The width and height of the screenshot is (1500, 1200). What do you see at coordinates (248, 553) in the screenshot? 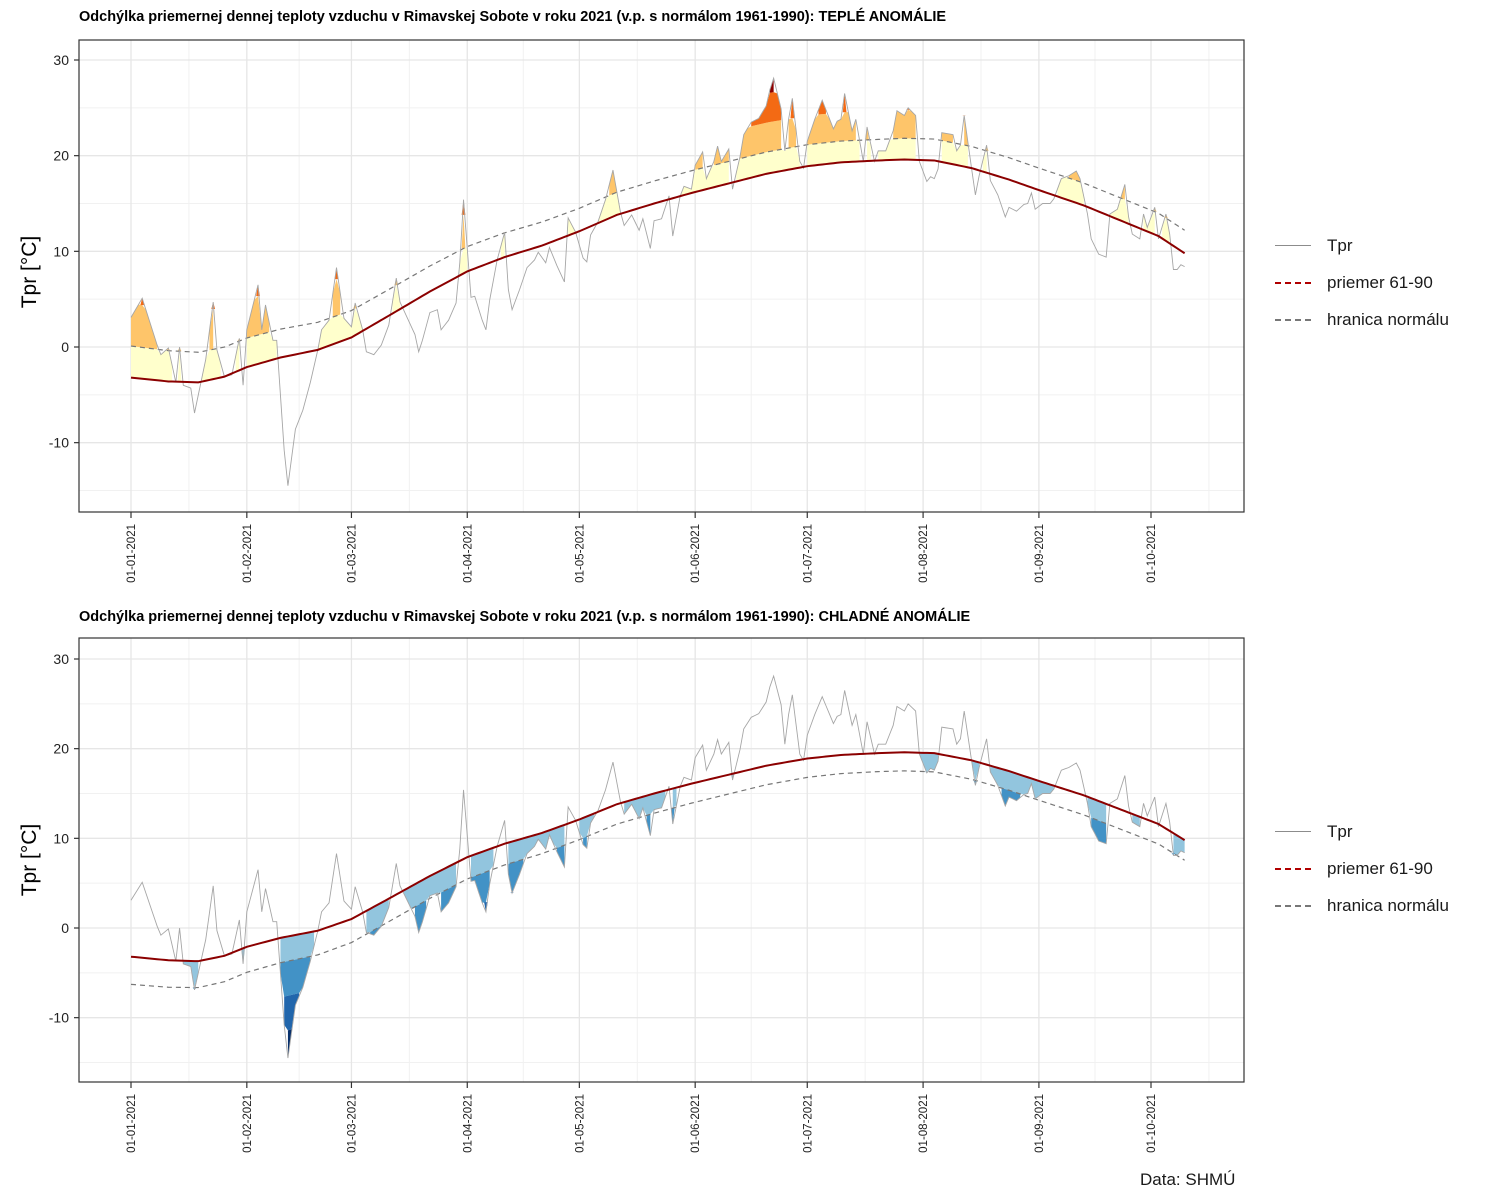
I see `x-tick-label: 01-02-2021` at bounding box center [248, 553].